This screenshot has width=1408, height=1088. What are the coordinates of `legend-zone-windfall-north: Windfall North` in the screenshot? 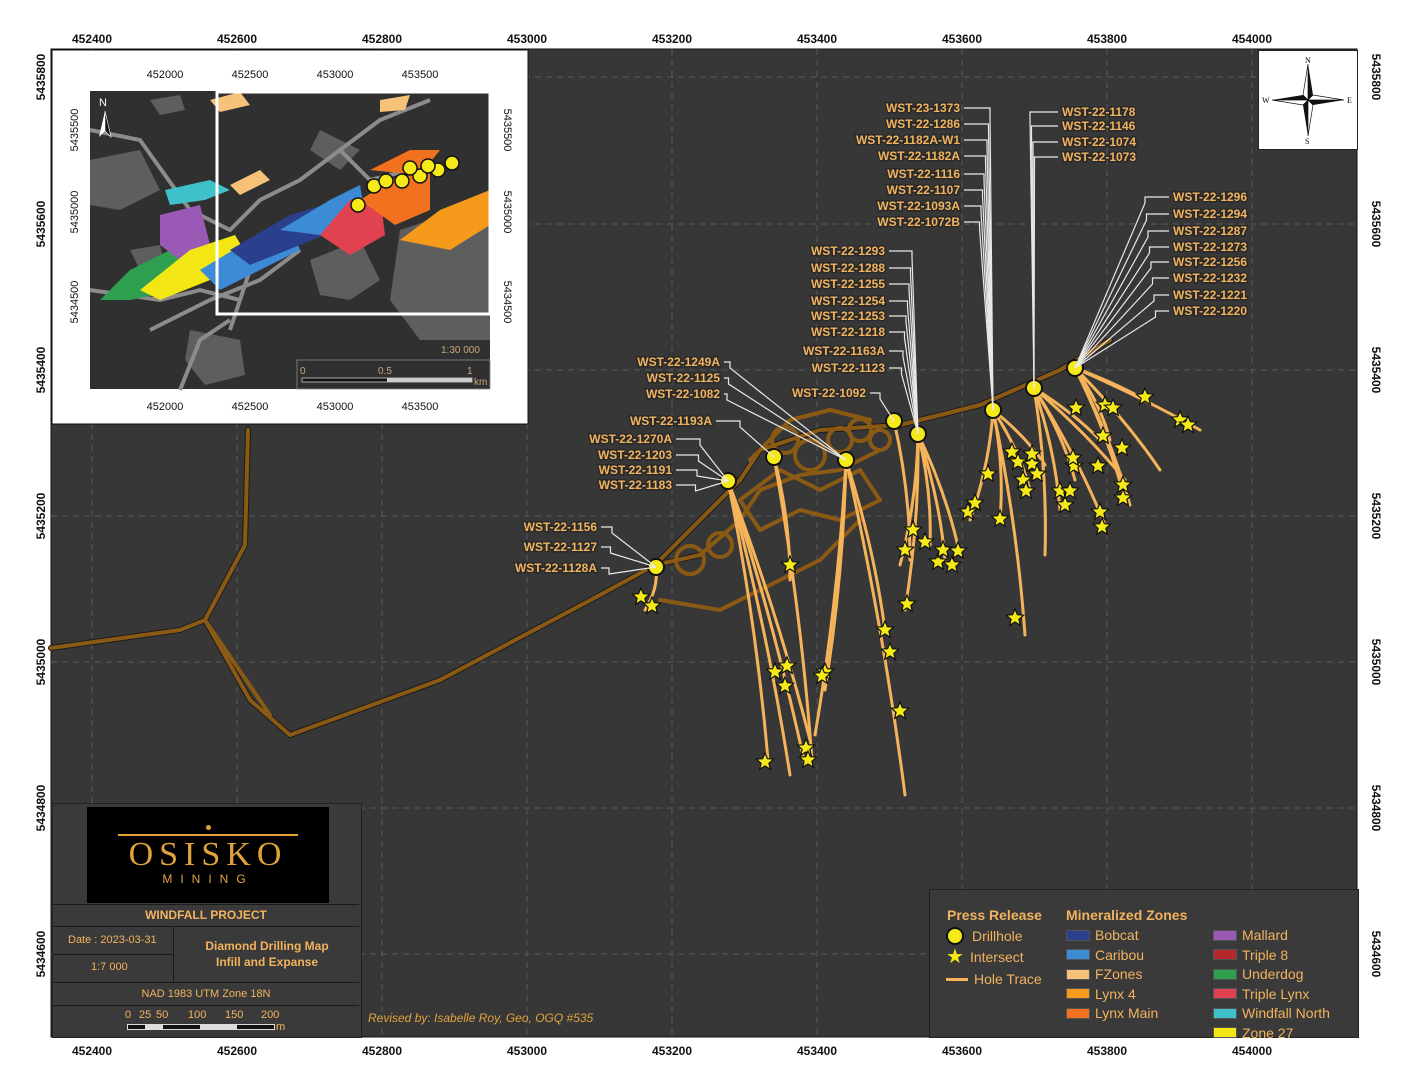 It's located at (1271, 1013).